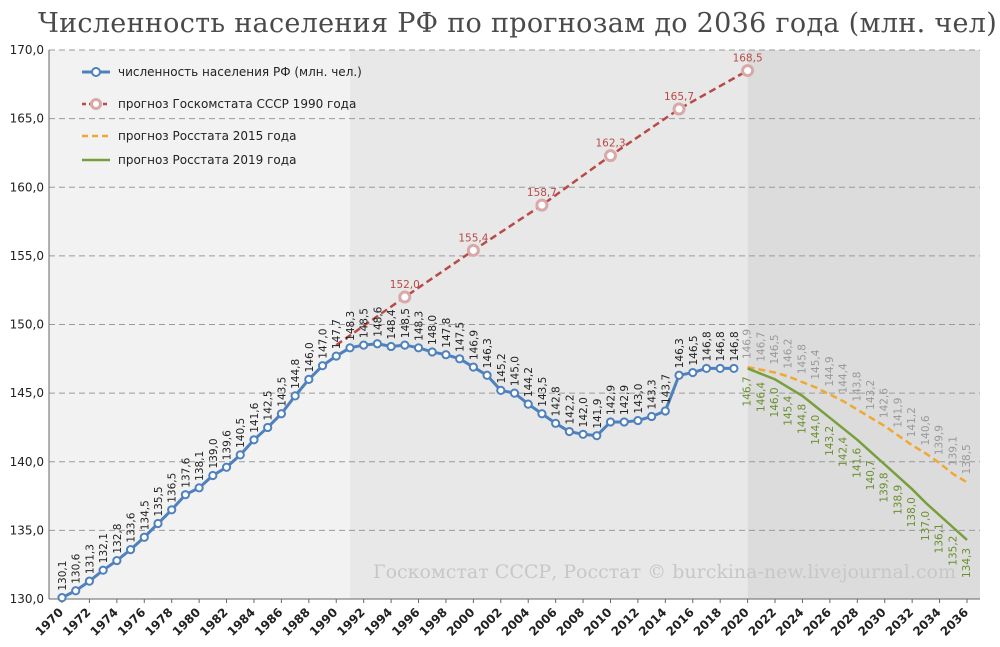  What do you see at coordinates (27, 462) in the screenshot?
I see `y-tick-label: 140,0` at bounding box center [27, 462].